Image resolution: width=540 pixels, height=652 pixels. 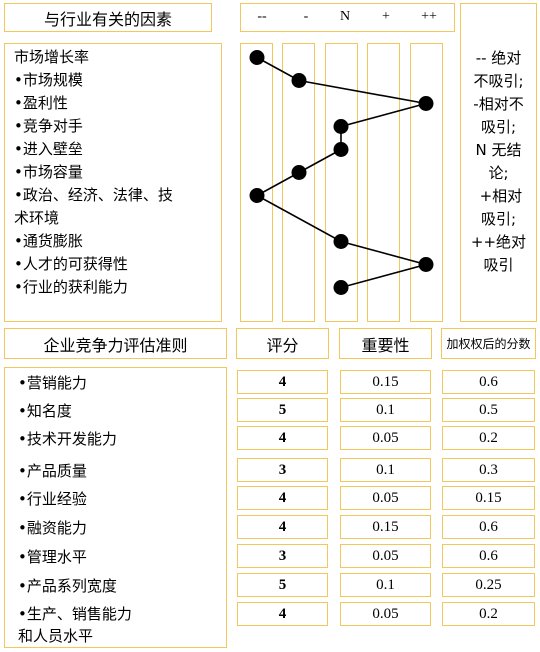 I want to click on legend-line: 不吸引;, so click(x=498, y=81).